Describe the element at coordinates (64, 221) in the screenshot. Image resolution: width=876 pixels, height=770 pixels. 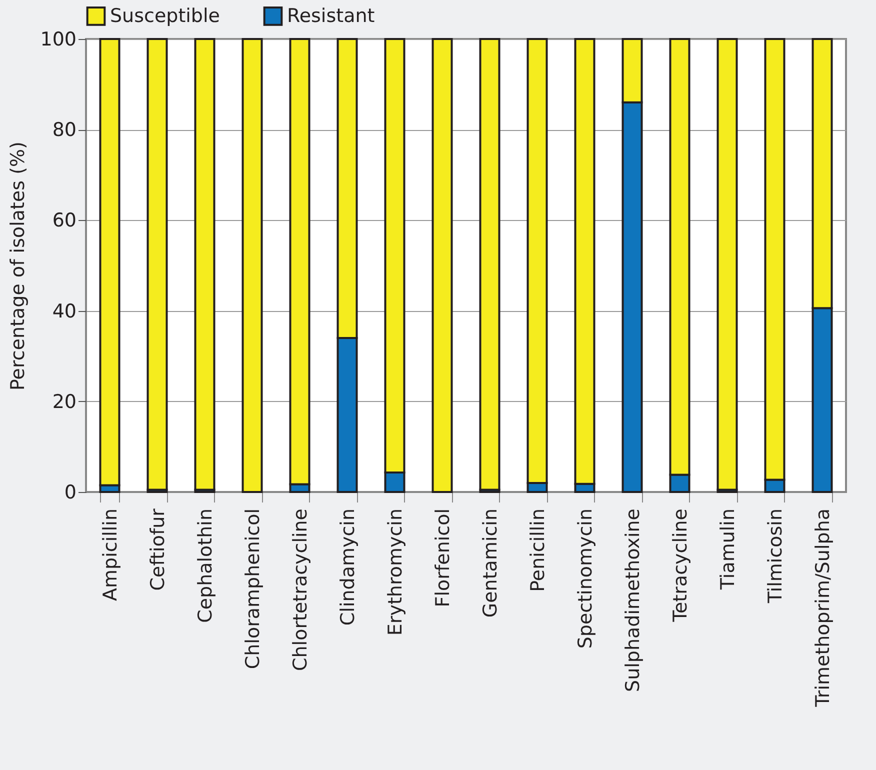
I see `y-tick-label: 60` at that location.